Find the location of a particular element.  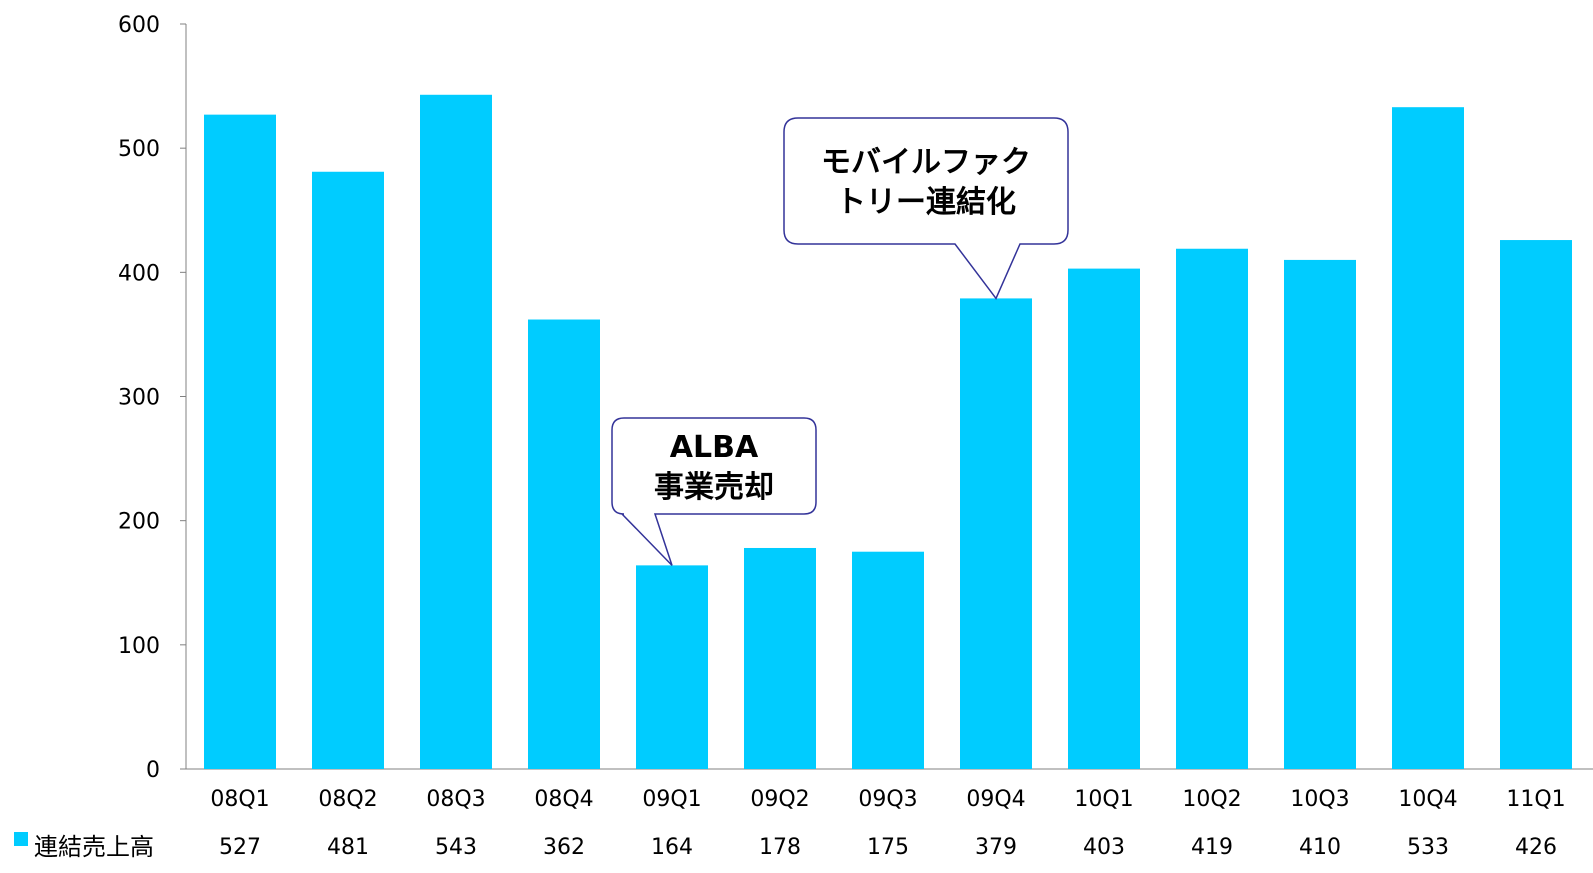

category-label: 09Q1 is located at coordinates (671, 799).